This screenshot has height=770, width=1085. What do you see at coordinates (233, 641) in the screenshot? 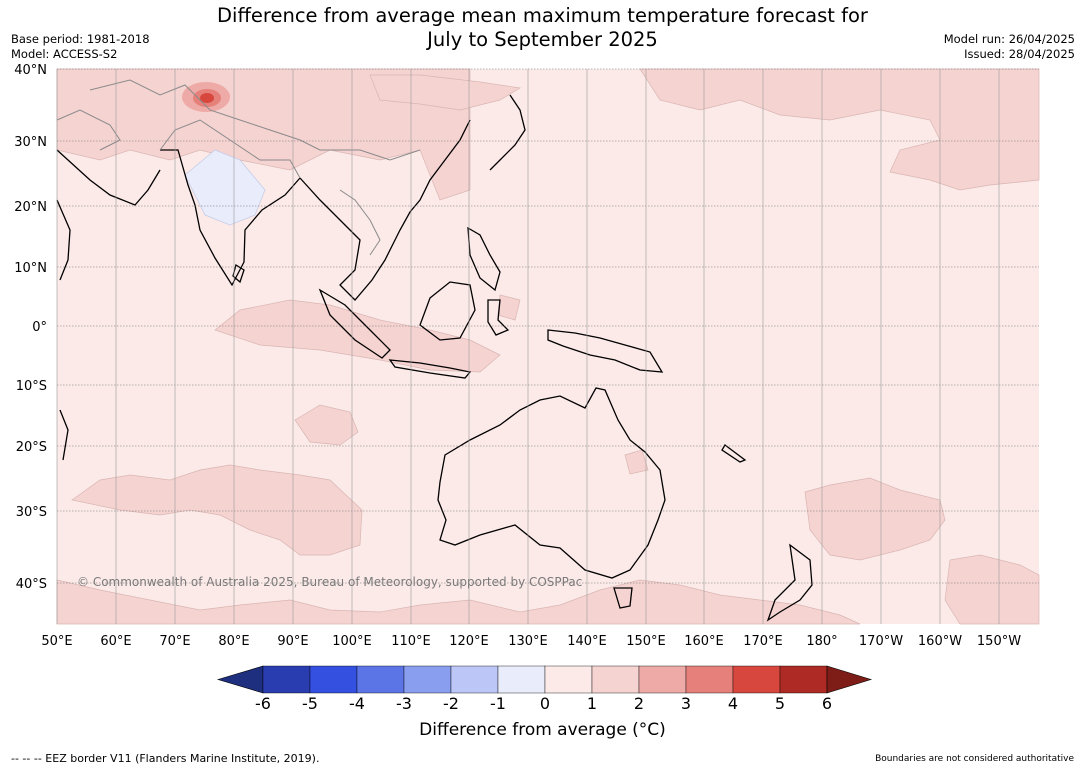
I see `lon-label: 80°E` at bounding box center [233, 641].